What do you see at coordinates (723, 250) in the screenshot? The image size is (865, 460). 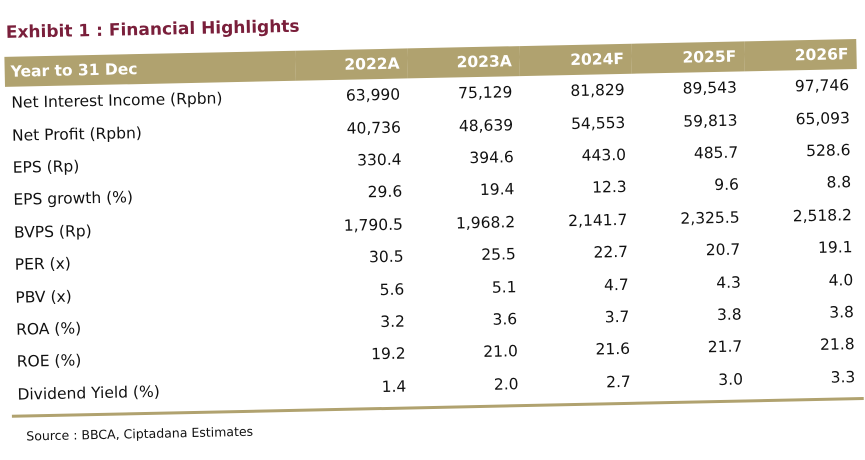 I see `row-value: 20.7` at bounding box center [723, 250].